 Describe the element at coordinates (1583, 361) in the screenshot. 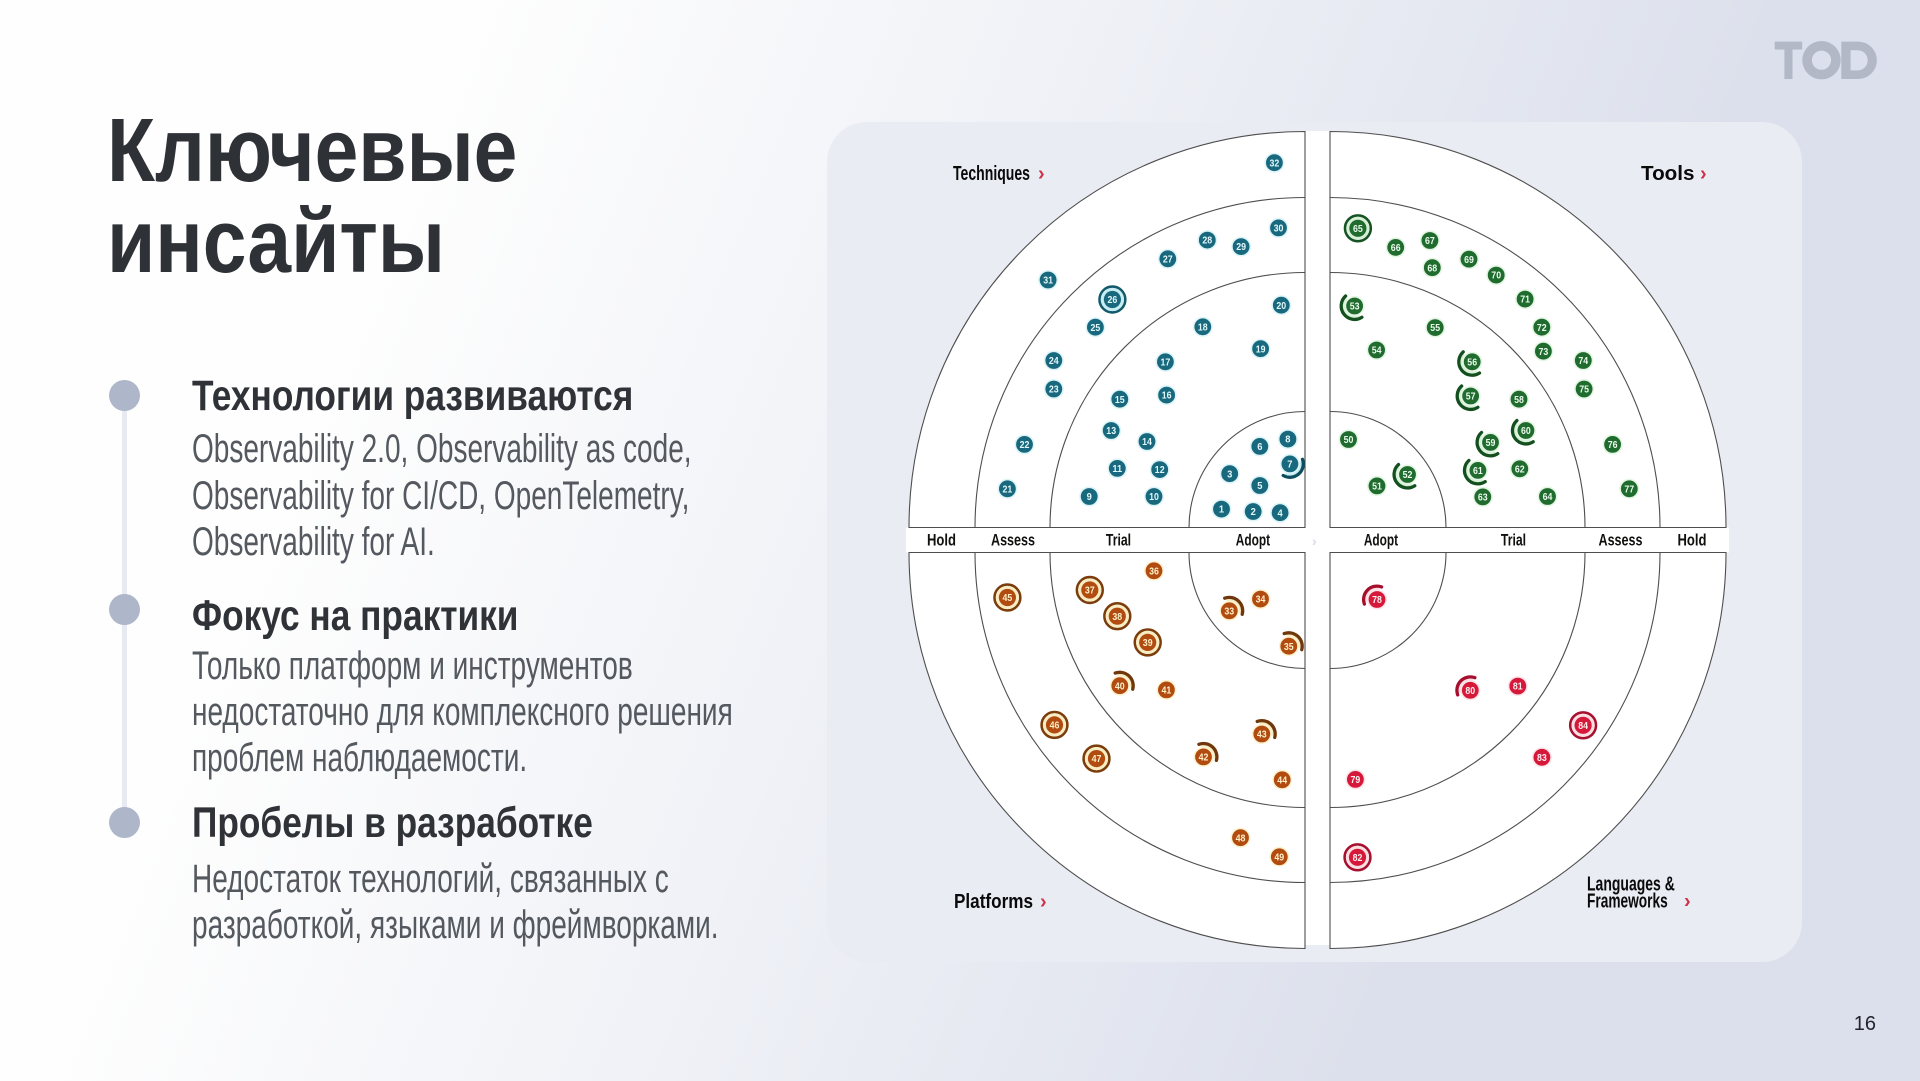

I see `svg-text: 74` at that location.